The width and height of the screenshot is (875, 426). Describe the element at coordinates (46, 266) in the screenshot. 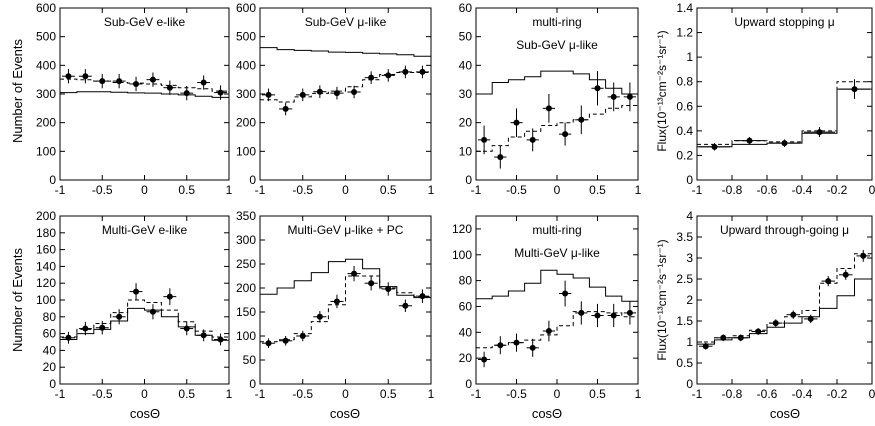

I see `y-tick-label: 140` at that location.